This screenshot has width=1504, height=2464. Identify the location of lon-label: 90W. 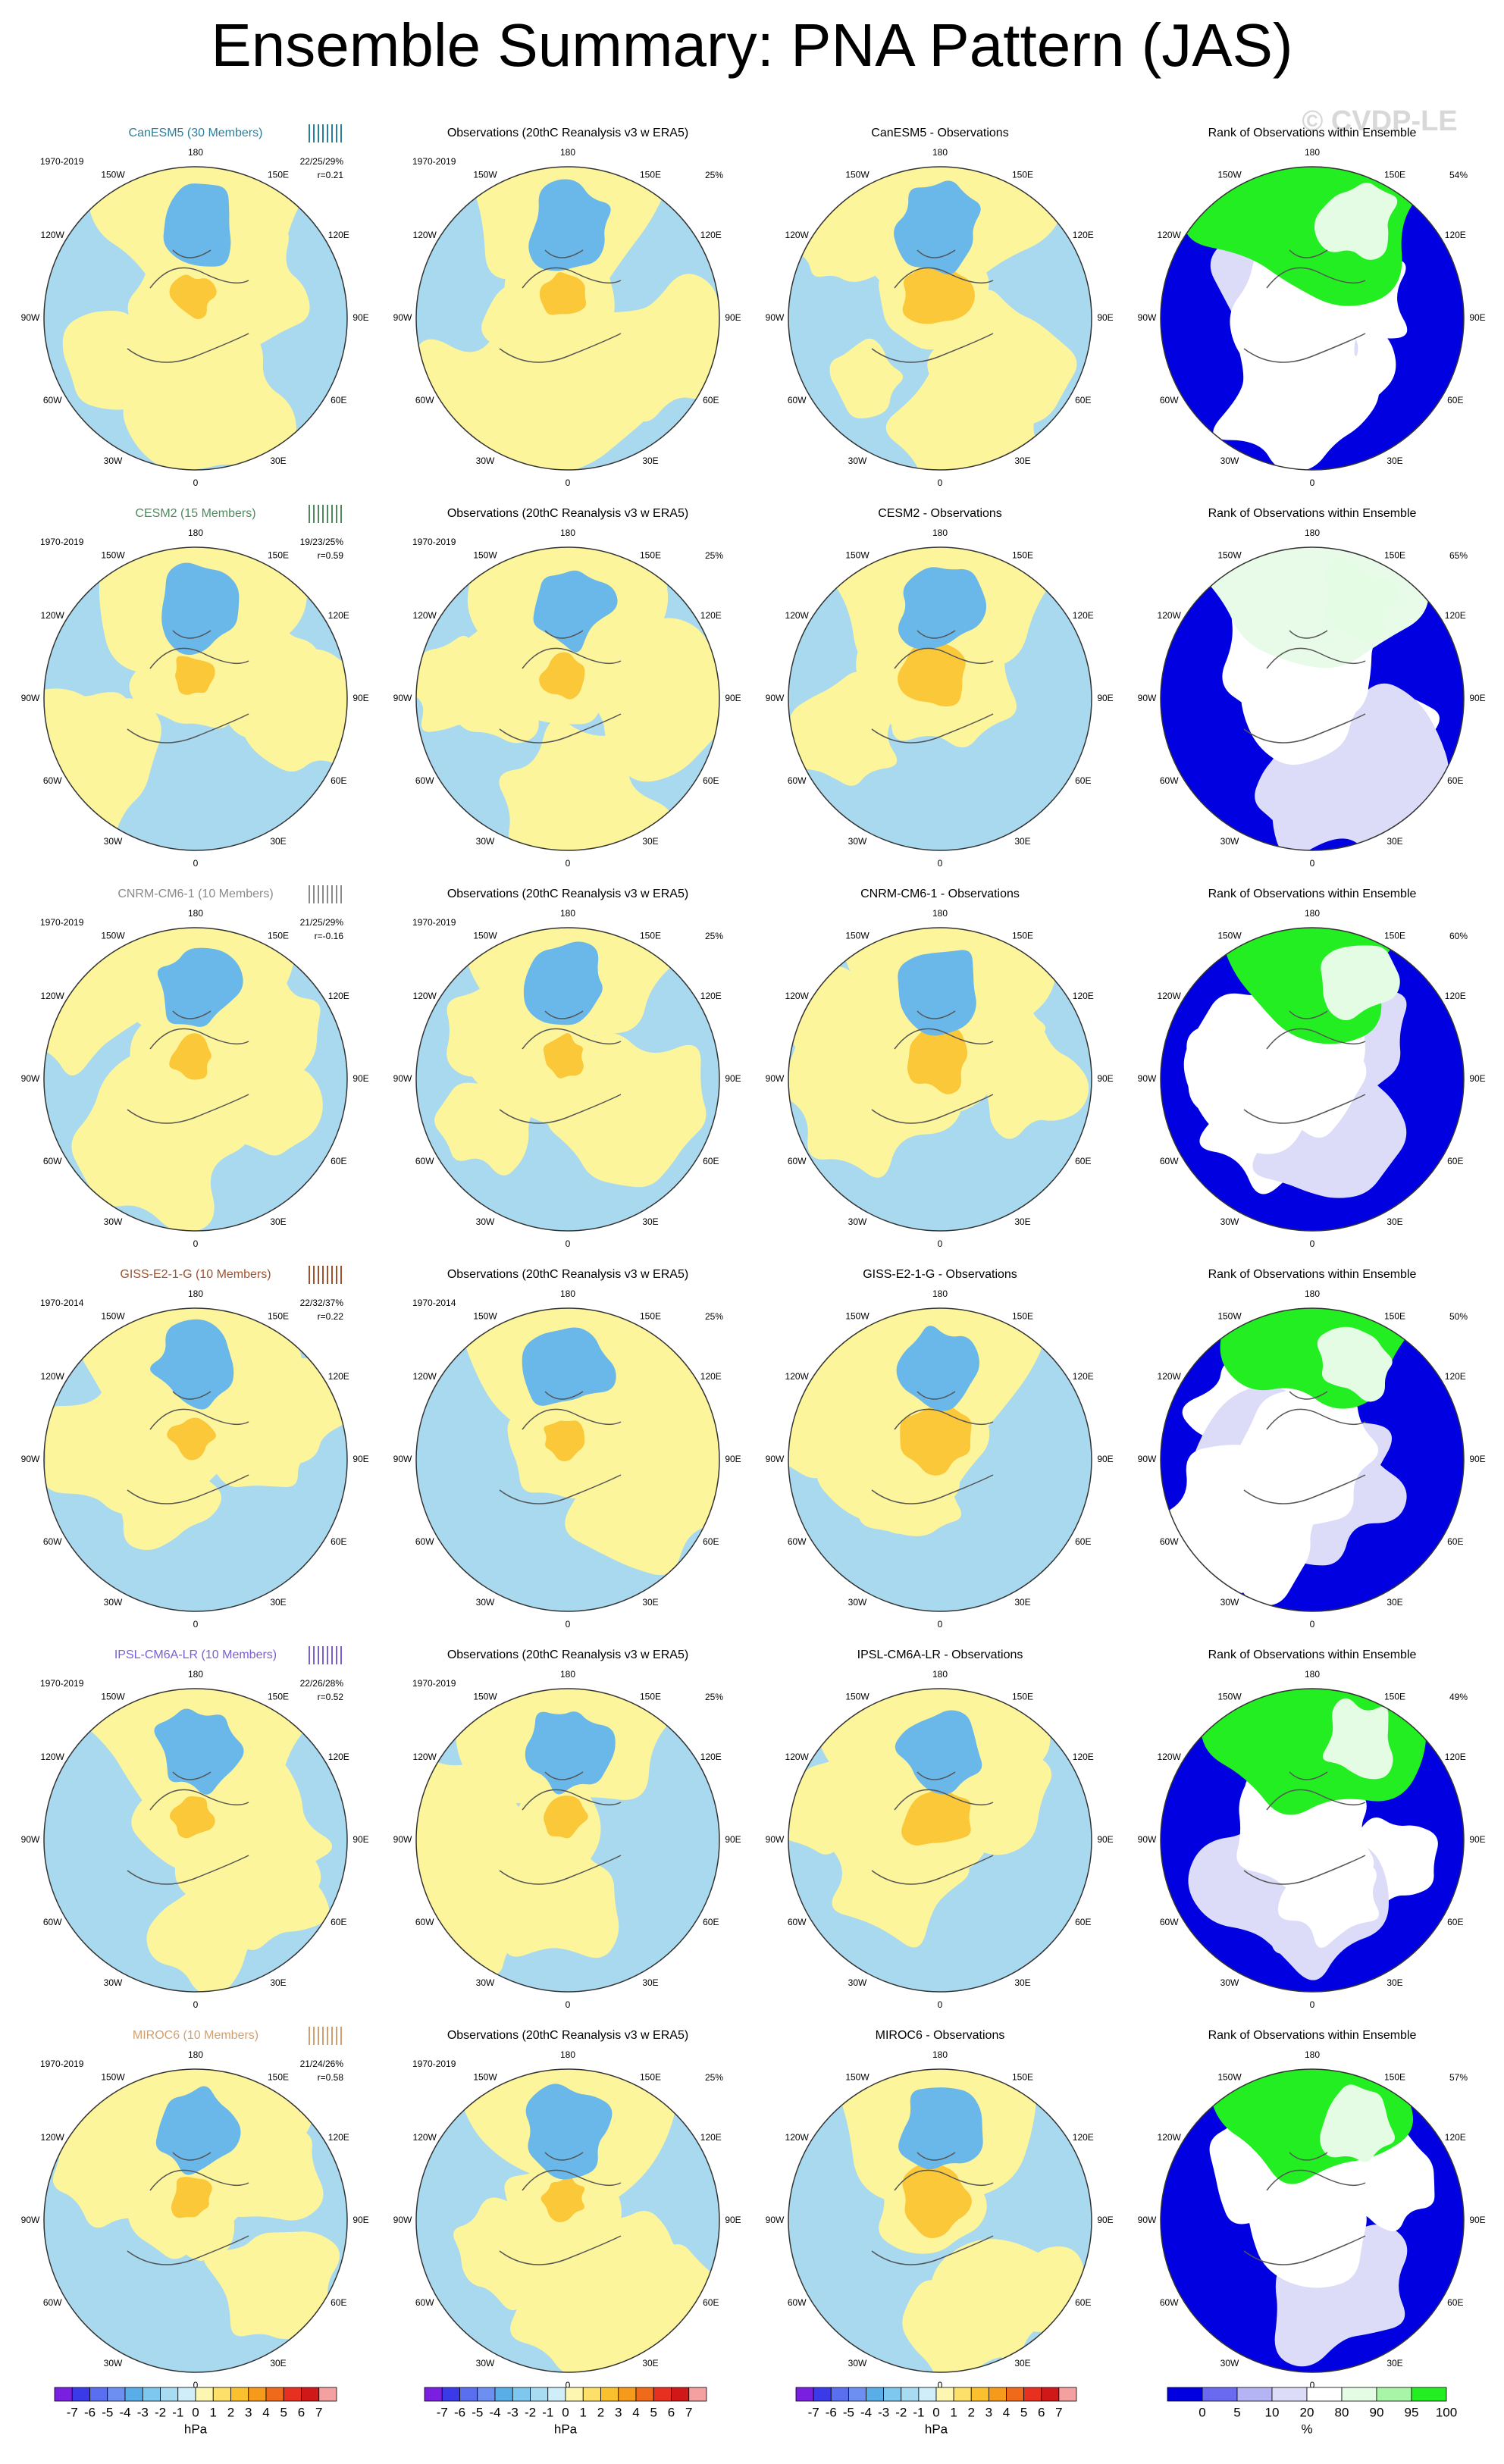
(1147, 317).